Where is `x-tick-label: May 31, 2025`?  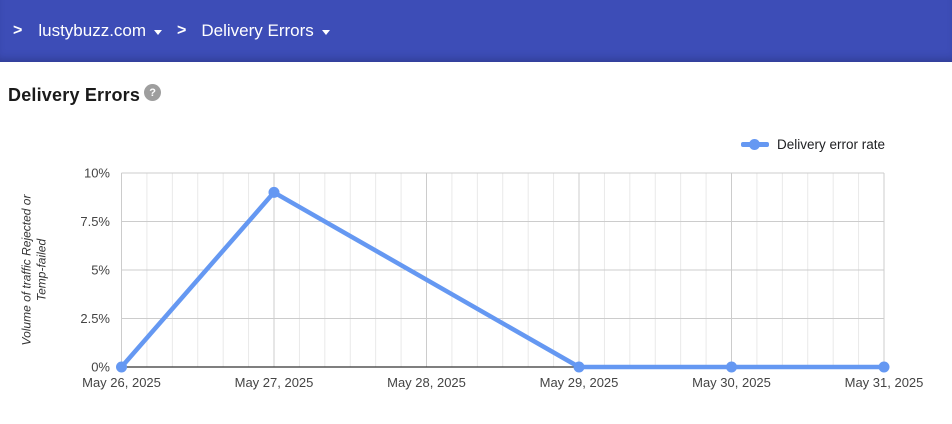 x-tick-label: May 31, 2025 is located at coordinates (884, 382).